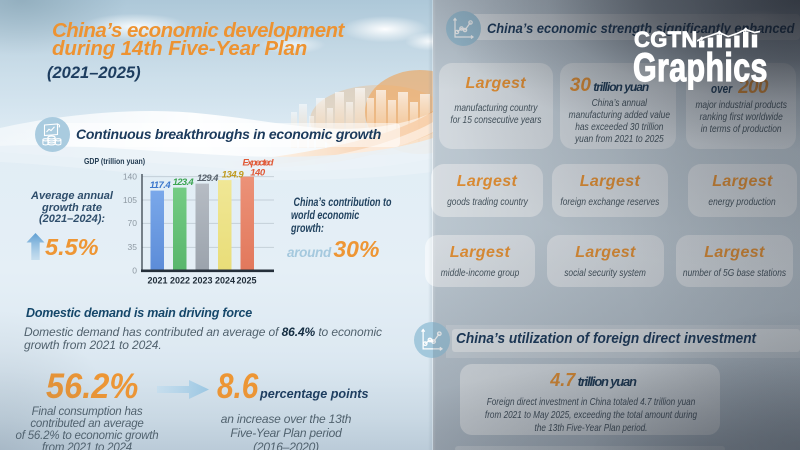  I want to click on svg-text: 2024, so click(225, 281).